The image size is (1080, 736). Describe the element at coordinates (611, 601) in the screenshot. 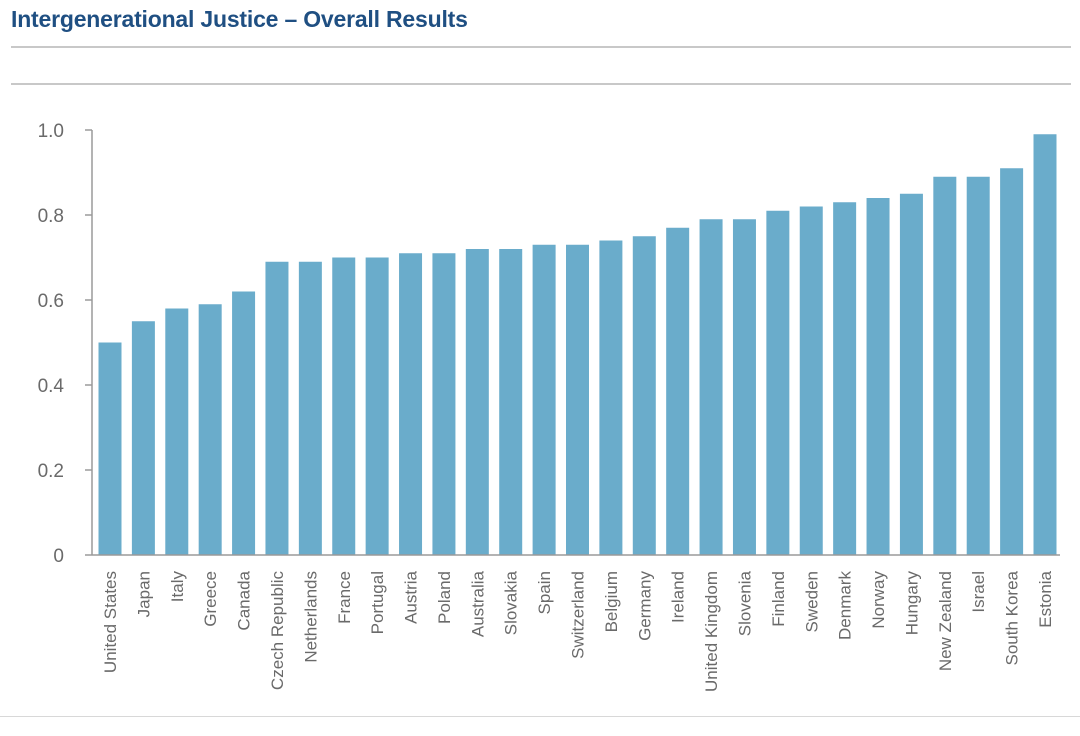

I see `x-tick-label: Belgium` at that location.